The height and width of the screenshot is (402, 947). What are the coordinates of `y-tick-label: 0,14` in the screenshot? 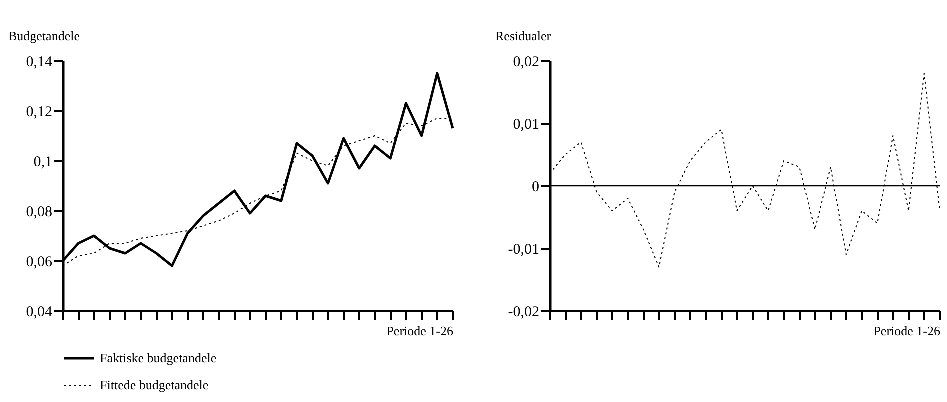 It's located at (39, 62).